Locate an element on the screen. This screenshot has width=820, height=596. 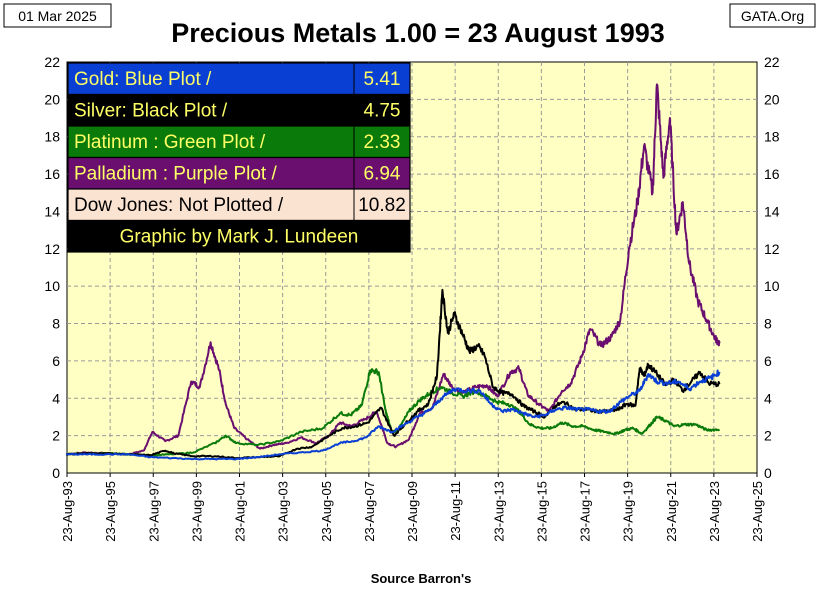
x-tick-label: 23-Aug-01 is located at coordinates (240, 511).